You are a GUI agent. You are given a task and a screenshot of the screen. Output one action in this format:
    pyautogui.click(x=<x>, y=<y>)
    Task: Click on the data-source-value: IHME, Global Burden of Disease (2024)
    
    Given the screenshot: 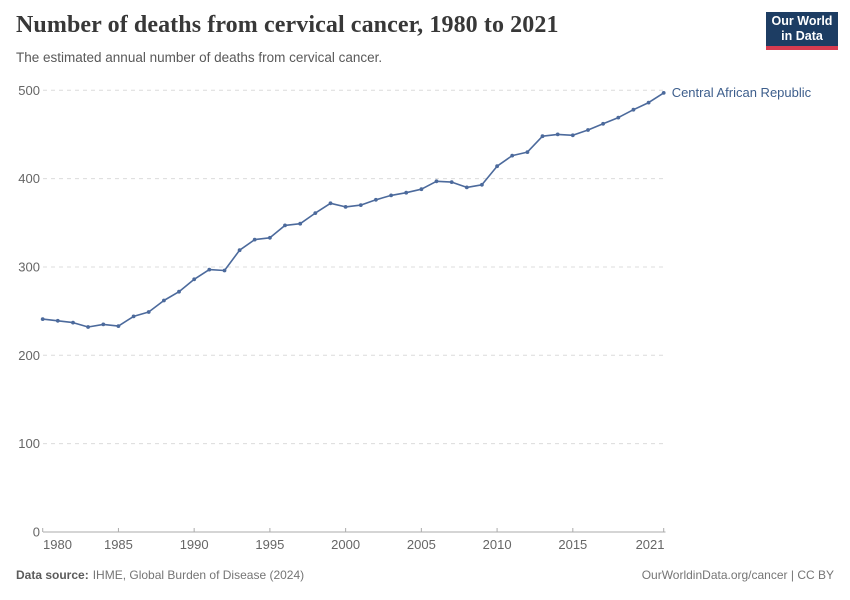 What is the action you would take?
    pyautogui.click(x=198, y=575)
    